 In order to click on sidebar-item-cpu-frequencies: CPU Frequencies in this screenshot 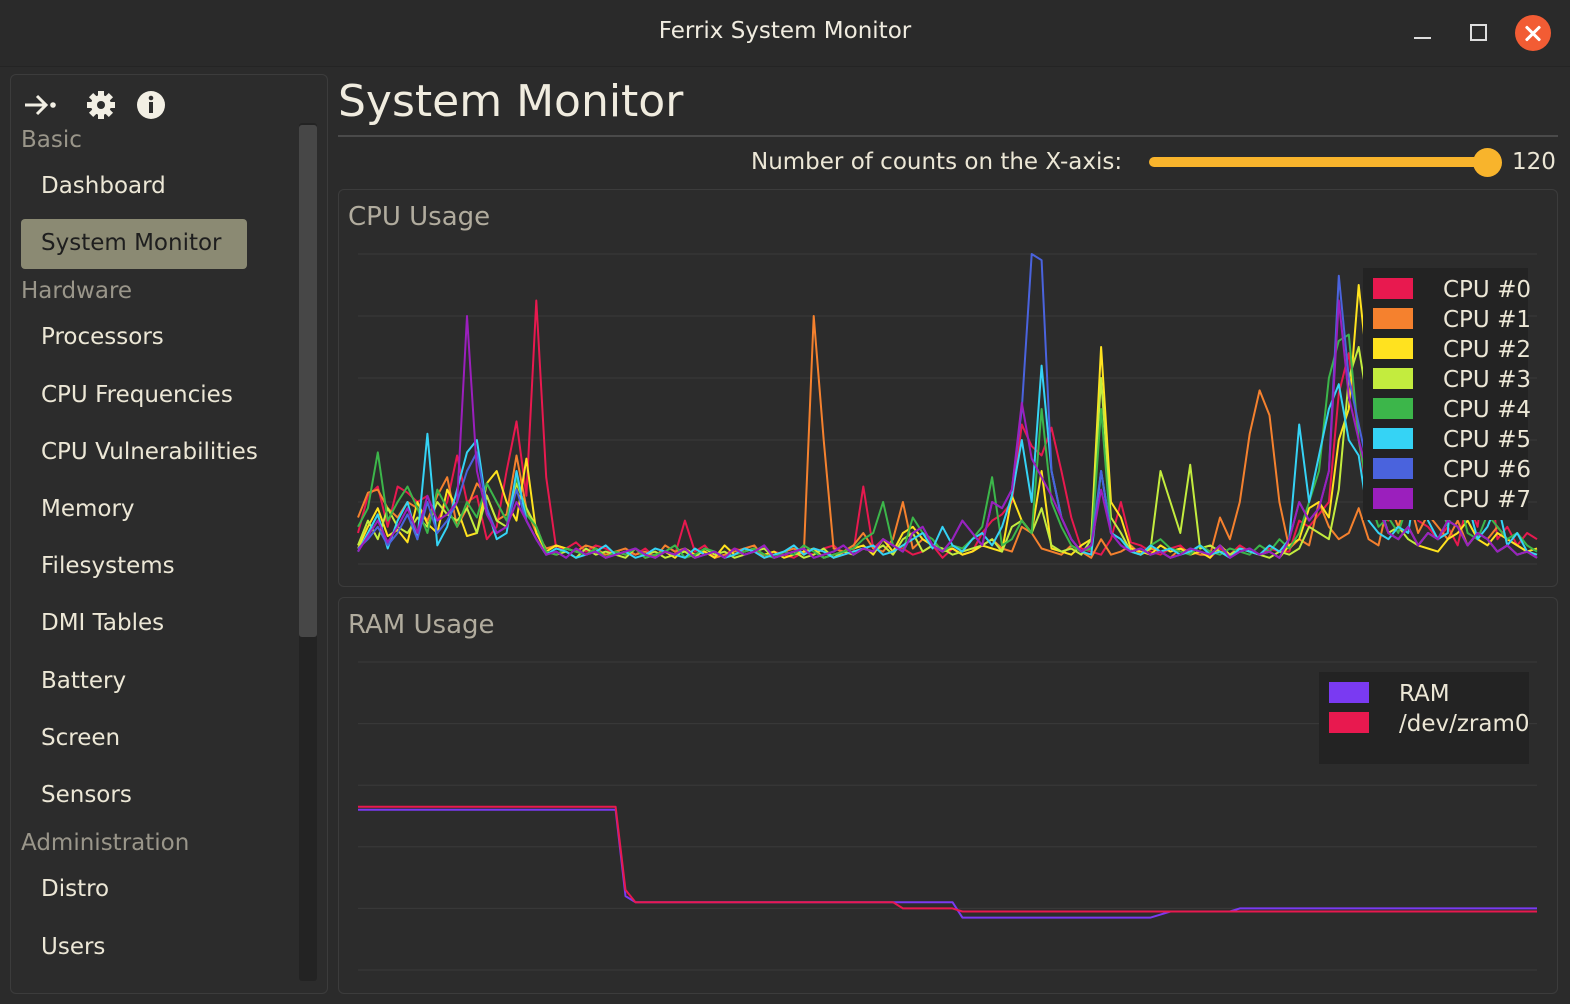, I will do `click(134, 396)`.